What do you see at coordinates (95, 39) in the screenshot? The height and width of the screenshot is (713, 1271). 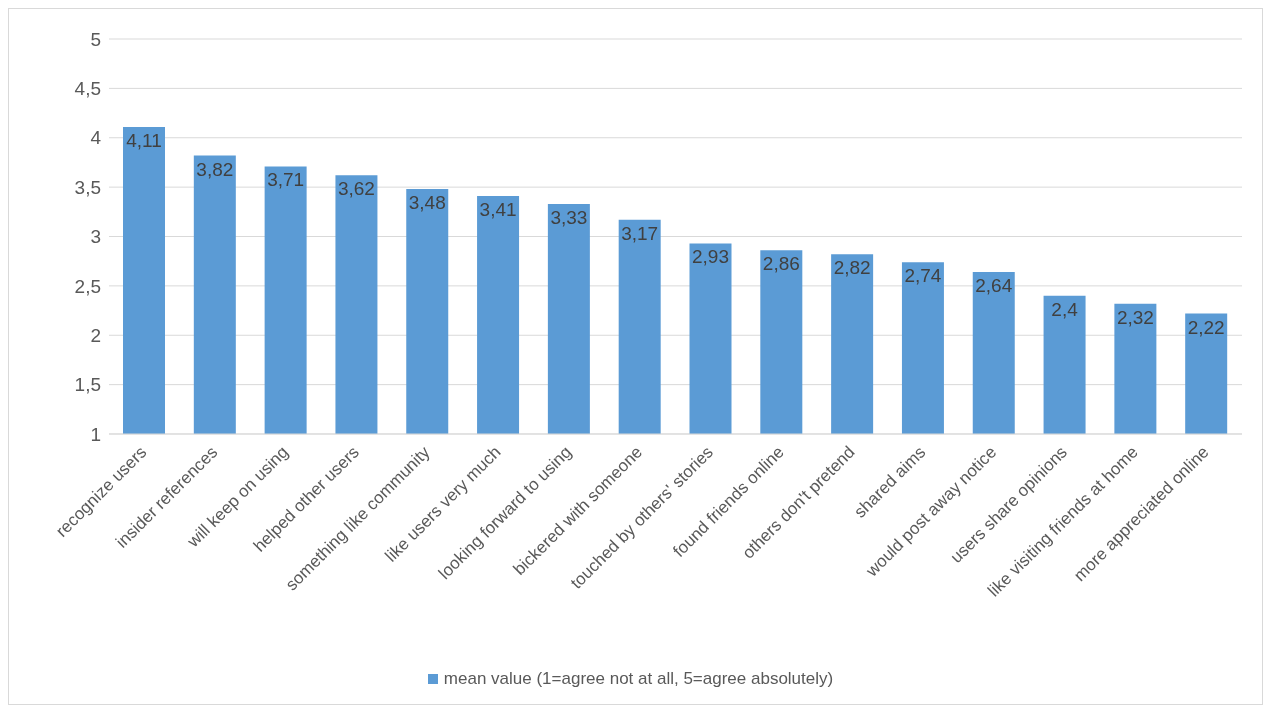 I see `y-tick-label: 5` at bounding box center [95, 39].